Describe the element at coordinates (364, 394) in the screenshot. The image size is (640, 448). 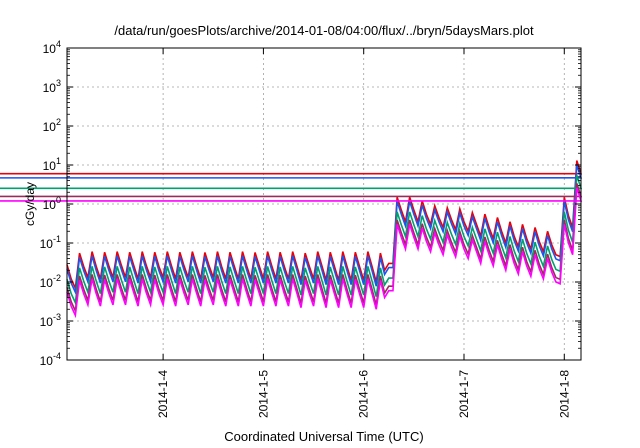
I see `x-tick-label: 2014-1-6` at that location.